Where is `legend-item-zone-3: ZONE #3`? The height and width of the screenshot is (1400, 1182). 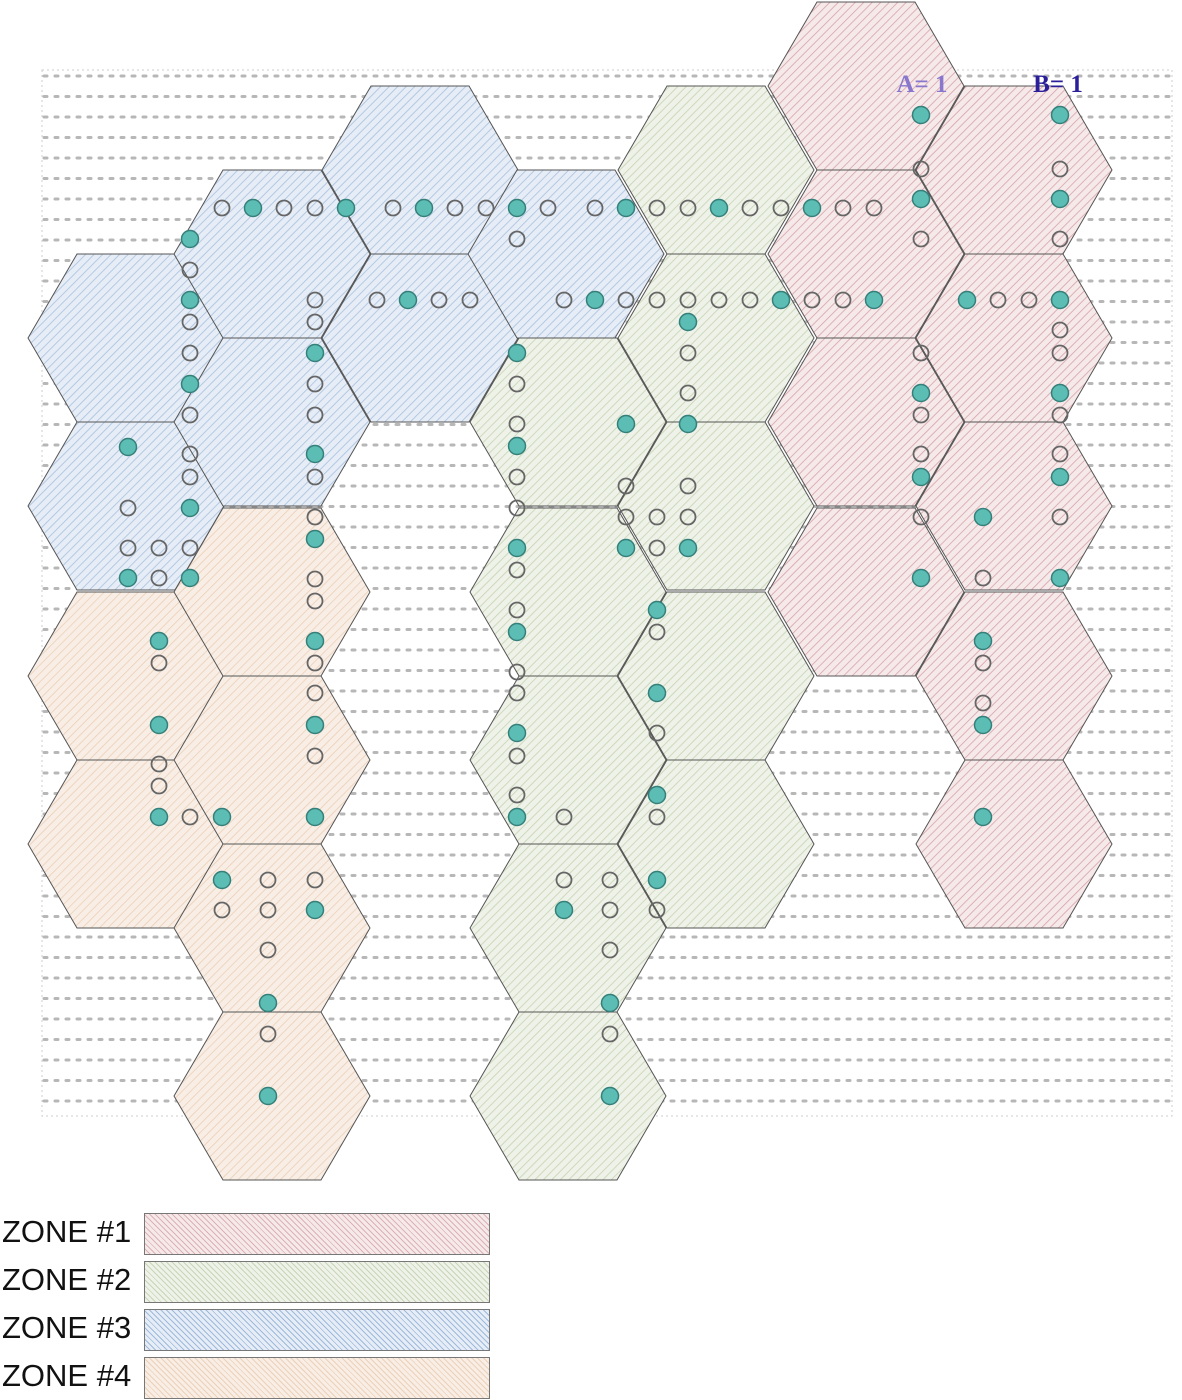
legend-item-zone-3: ZONE #3 is located at coordinates (250, 1329).